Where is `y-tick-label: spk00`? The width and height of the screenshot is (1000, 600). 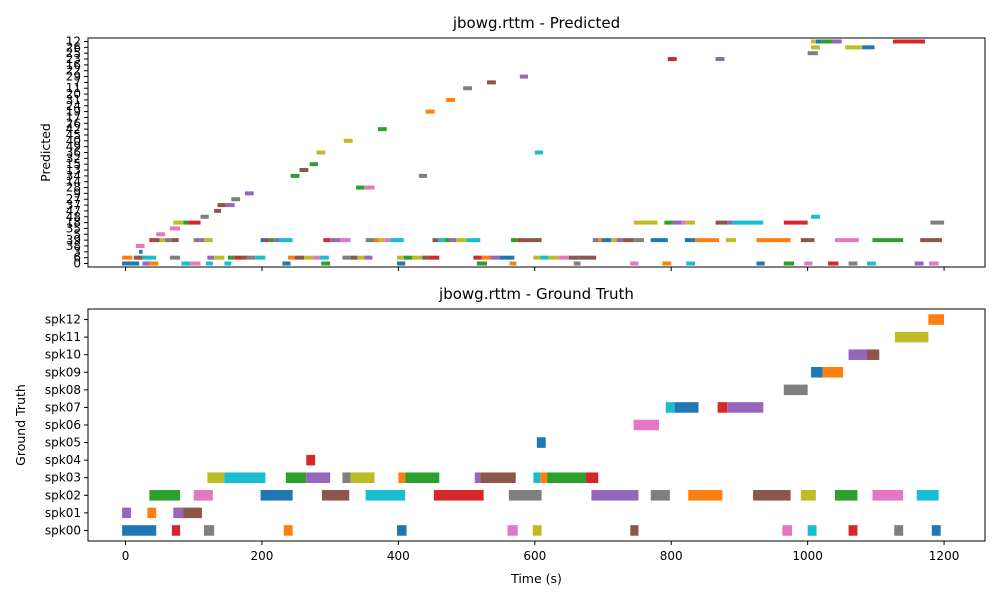
y-tick-label: spk00 is located at coordinates (63, 530).